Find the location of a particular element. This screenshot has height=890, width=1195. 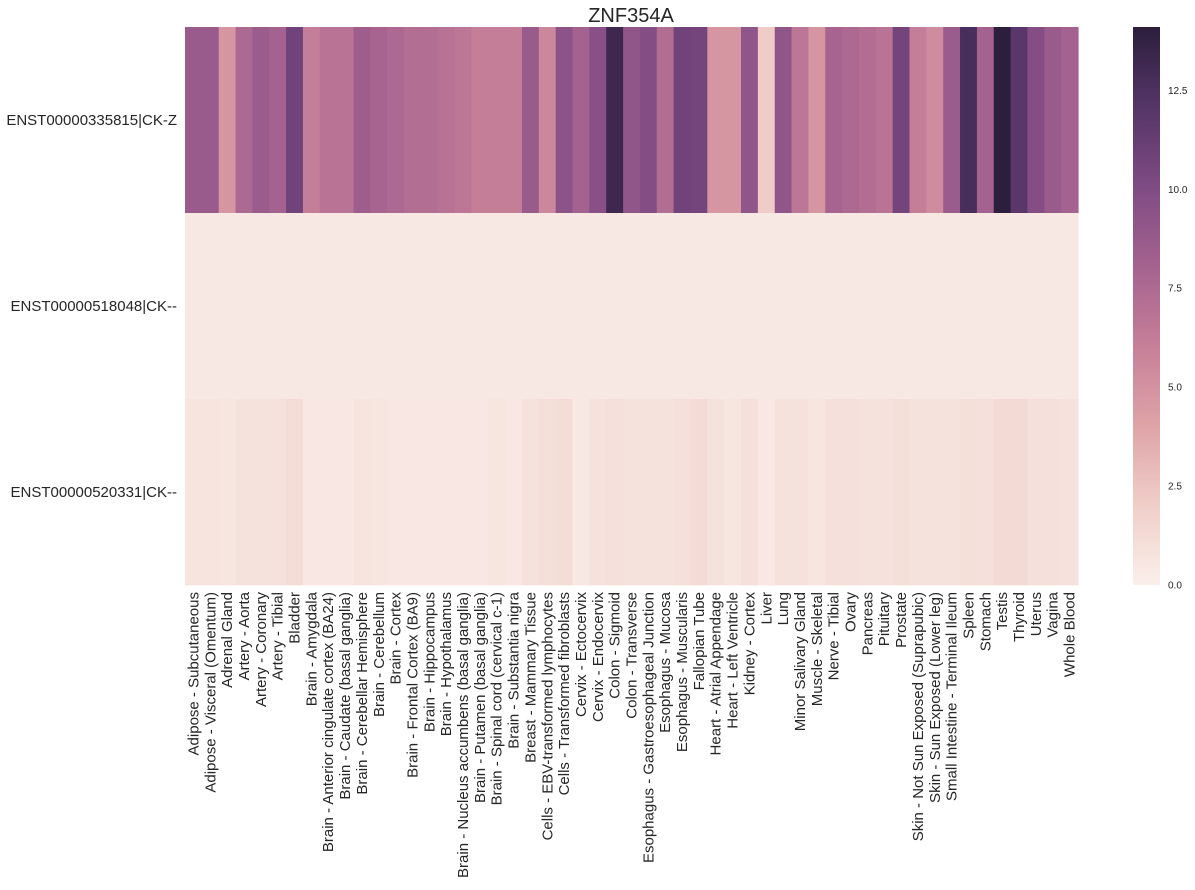

column-label: Prostate is located at coordinates (901, 620).